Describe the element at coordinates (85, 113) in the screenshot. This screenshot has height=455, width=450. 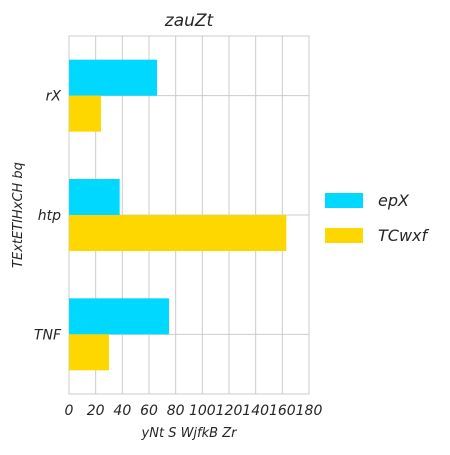
I see `bar-TCwxf-rX` at that location.